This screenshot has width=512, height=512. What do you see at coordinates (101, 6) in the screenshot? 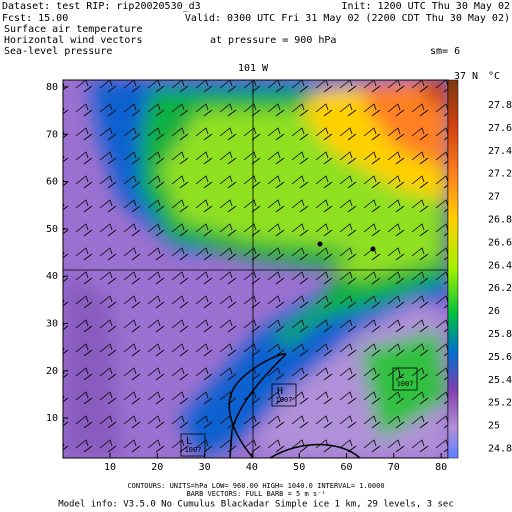
I see `dataset: Dataset: test RIP: rip20020530_d3` at bounding box center [101, 6].